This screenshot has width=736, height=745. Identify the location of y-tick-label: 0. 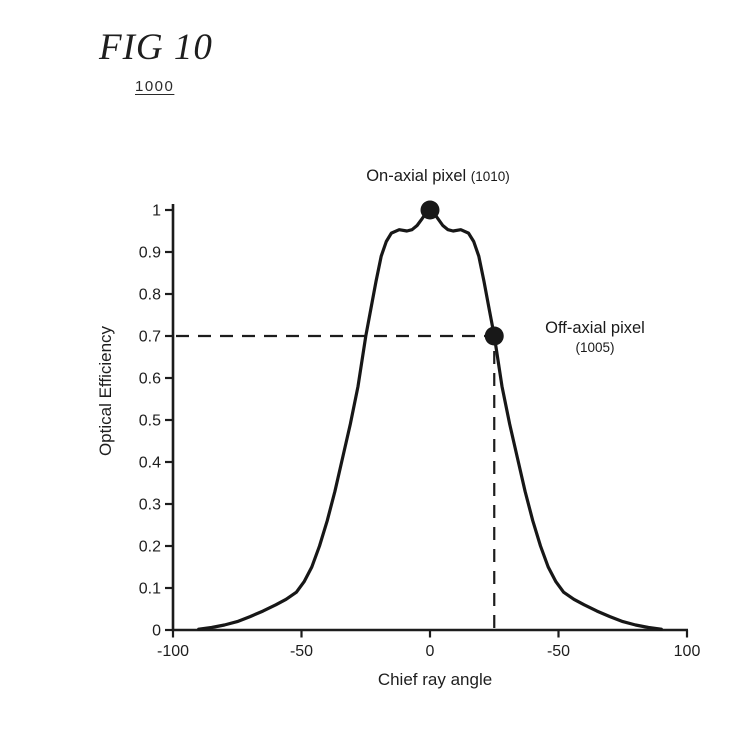
(156, 631).